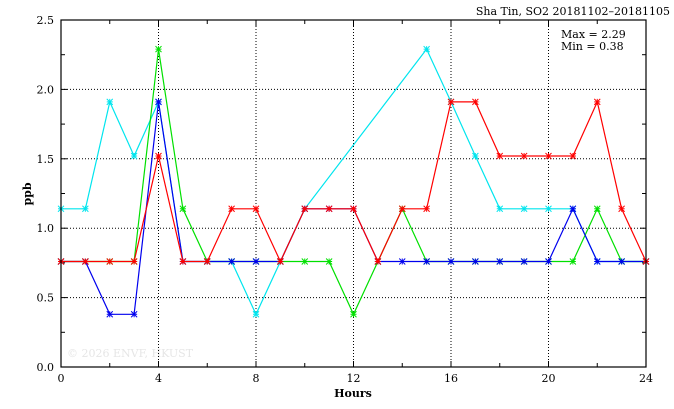 This screenshot has height=409, width=674. What do you see at coordinates (27, 193) in the screenshot?
I see `y-axis-label: ppb` at bounding box center [27, 193].